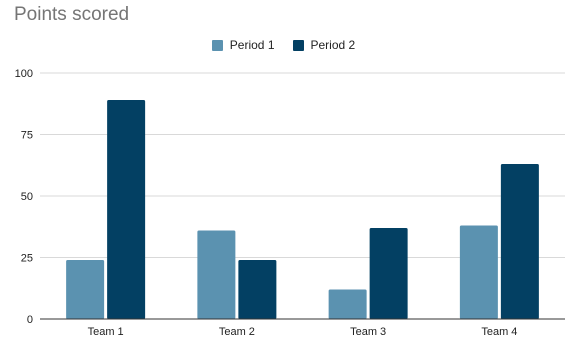 The height and width of the screenshot is (341, 567). What do you see at coordinates (24, 74) in the screenshot?
I see `y-tick-label-100: 100` at bounding box center [24, 74].